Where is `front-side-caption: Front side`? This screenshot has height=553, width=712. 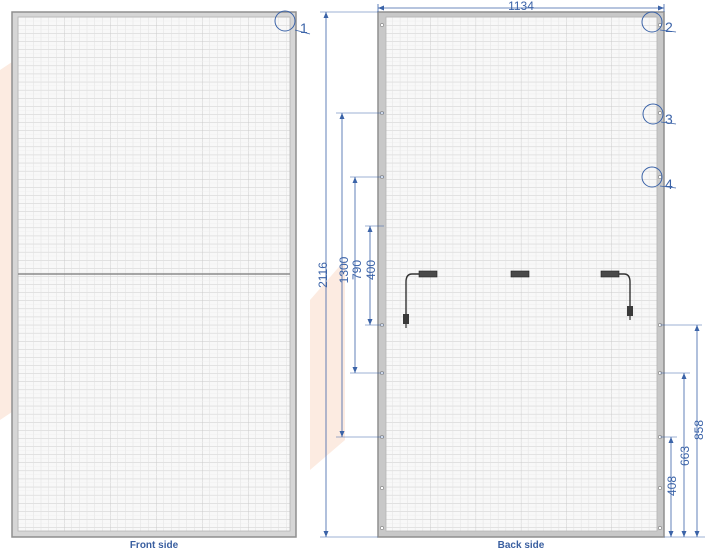 front-side-caption: Front side is located at coordinates (154, 545).